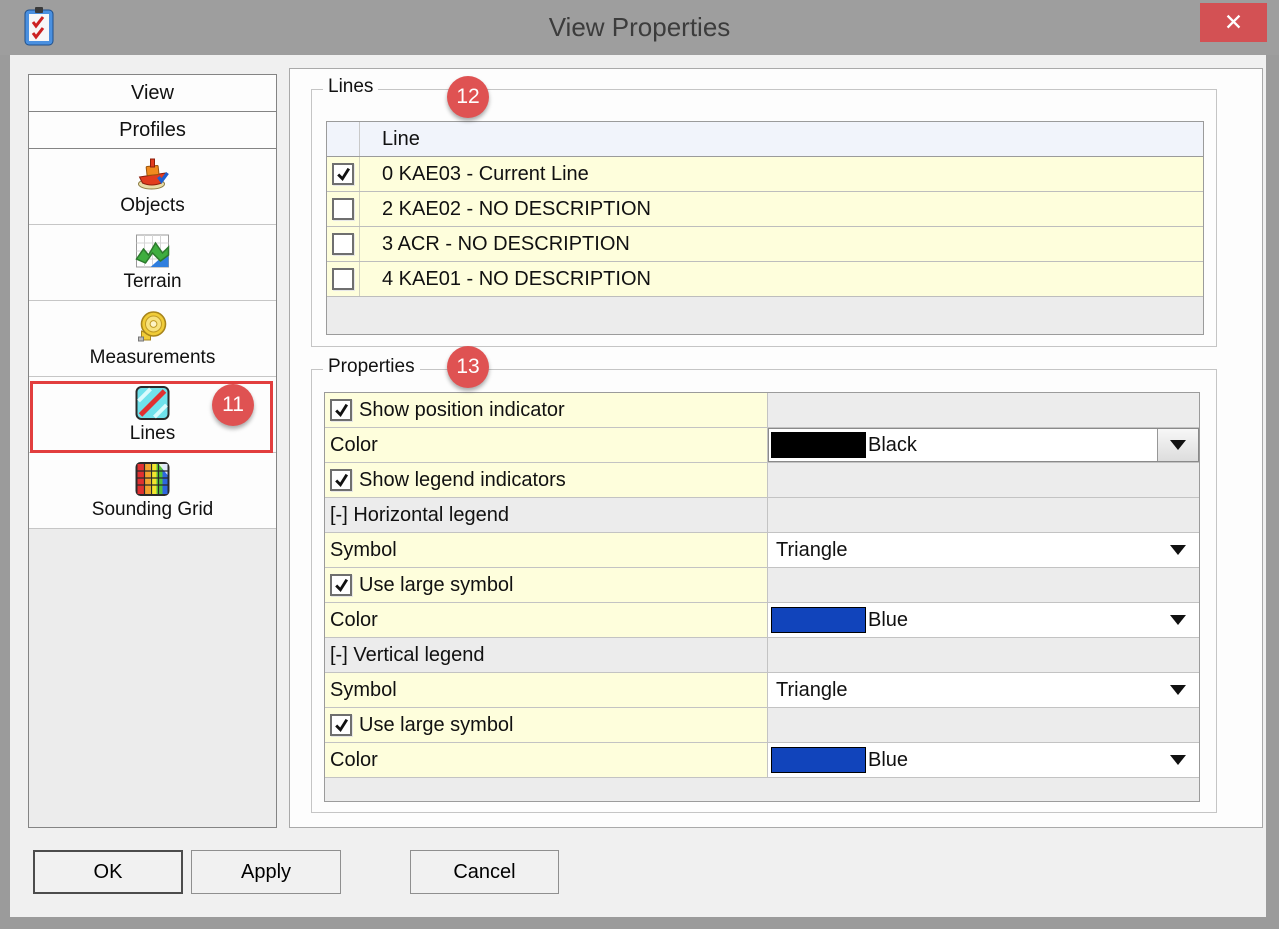 This screenshot has height=929, width=1279. I want to click on sidebar-item-label: Lines, so click(152, 433).